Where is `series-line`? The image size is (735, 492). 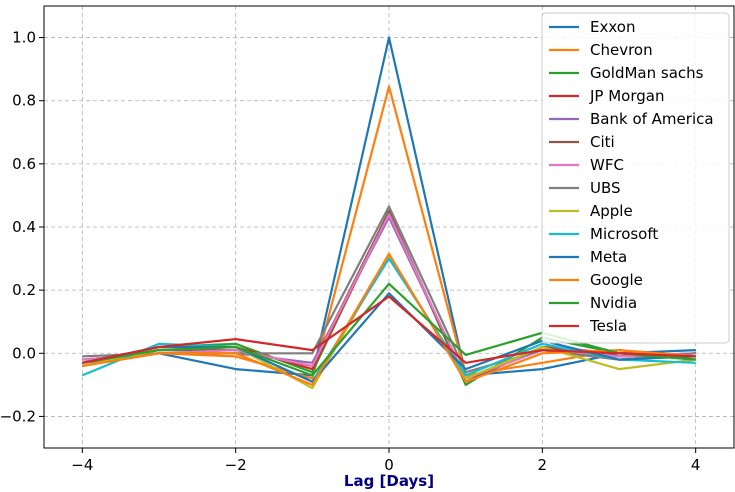 series-line is located at coordinates (389, 329).